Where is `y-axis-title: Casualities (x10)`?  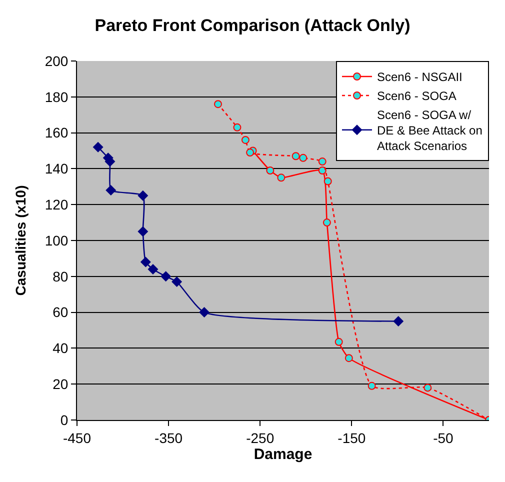
y-axis-title: Casualities (x10) is located at coordinates (20, 240).